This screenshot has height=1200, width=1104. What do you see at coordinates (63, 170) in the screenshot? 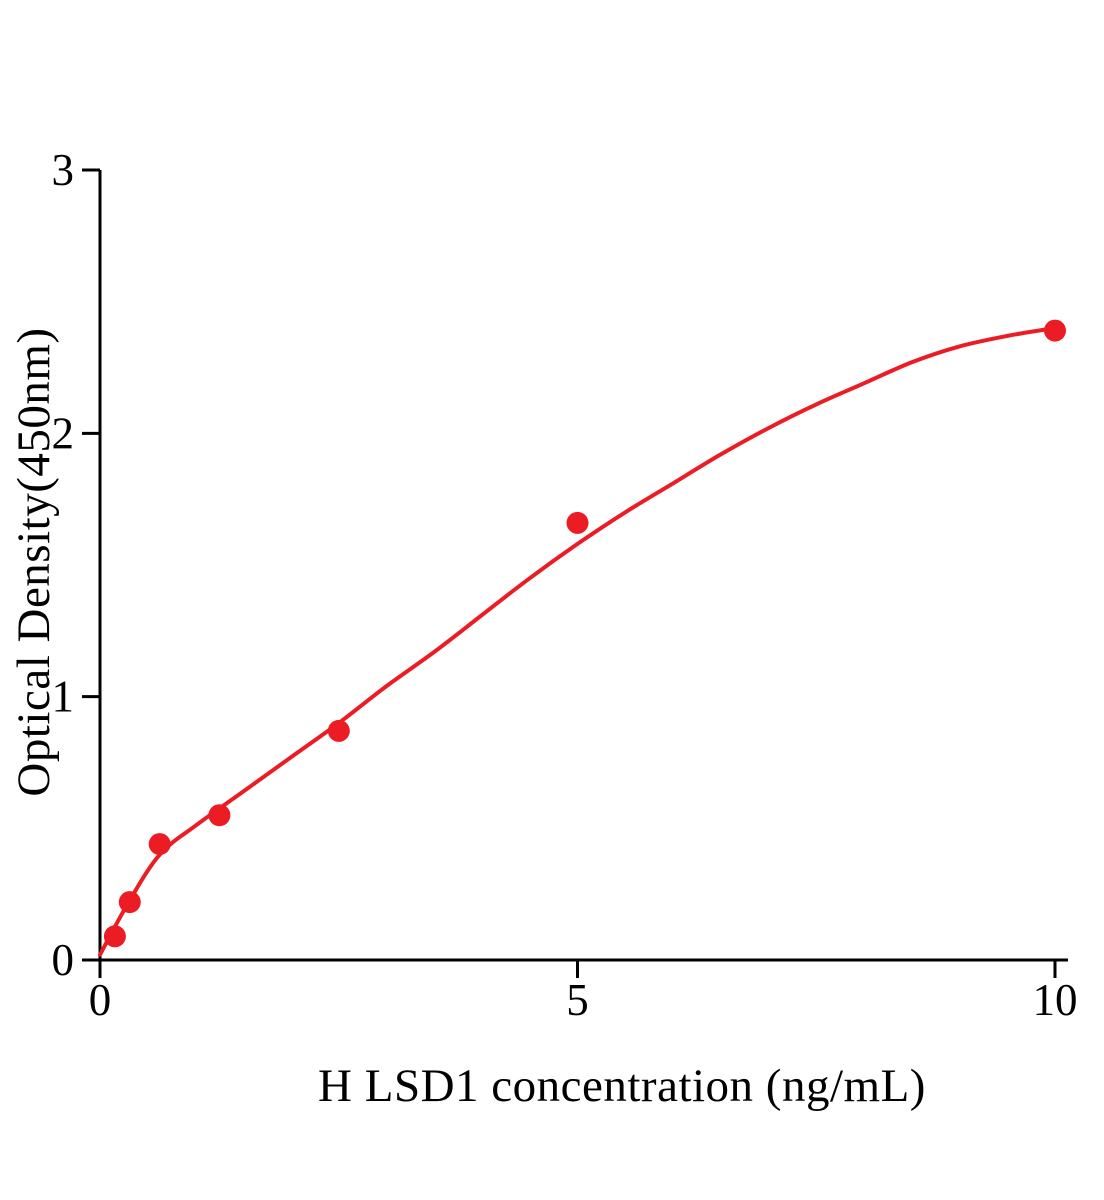
I see `y-tick-label: 3` at bounding box center [63, 170].